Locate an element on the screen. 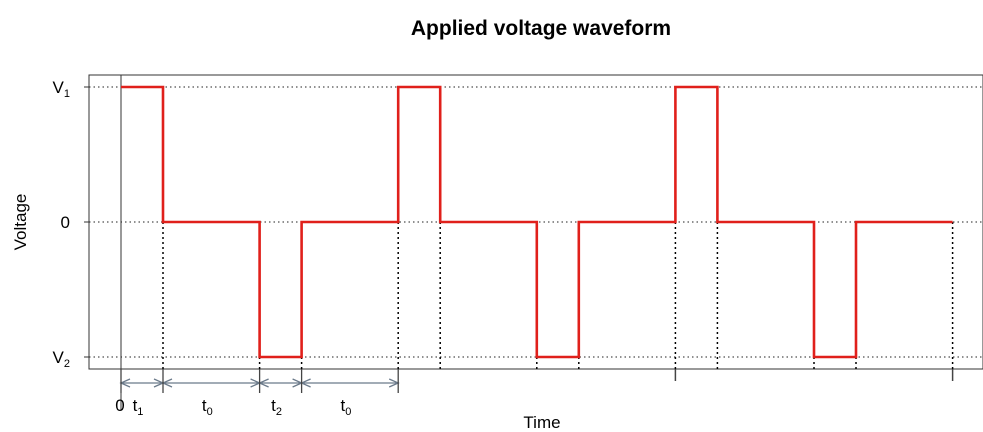 The width and height of the screenshot is (983, 432). x-tick-labels: 0 is located at coordinates (119, 405).